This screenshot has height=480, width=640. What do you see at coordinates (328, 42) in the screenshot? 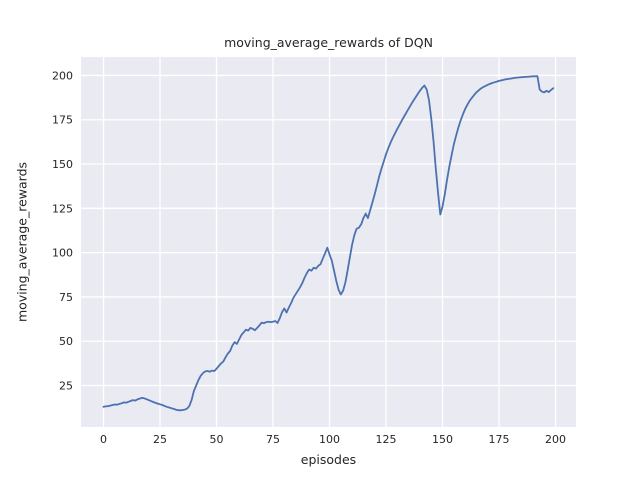
I see `chart-title: moving_average_rewards of DQN` at bounding box center [328, 42].